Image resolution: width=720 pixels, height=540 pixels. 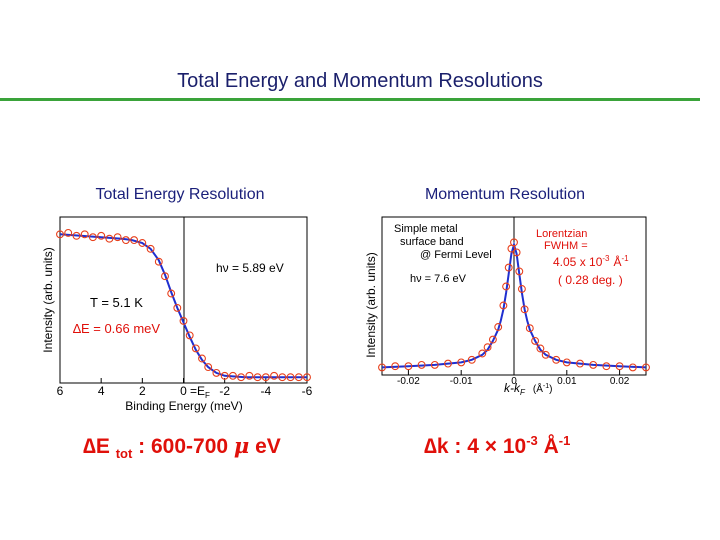 What do you see at coordinates (142, 391) in the screenshot?
I see `x-tick-label: 2` at bounding box center [142, 391].